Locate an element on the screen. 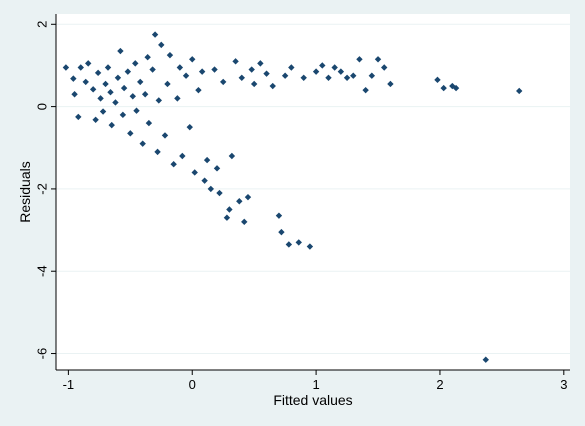  x-ticks: -1 0 1 2 3 is located at coordinates (315, 381).